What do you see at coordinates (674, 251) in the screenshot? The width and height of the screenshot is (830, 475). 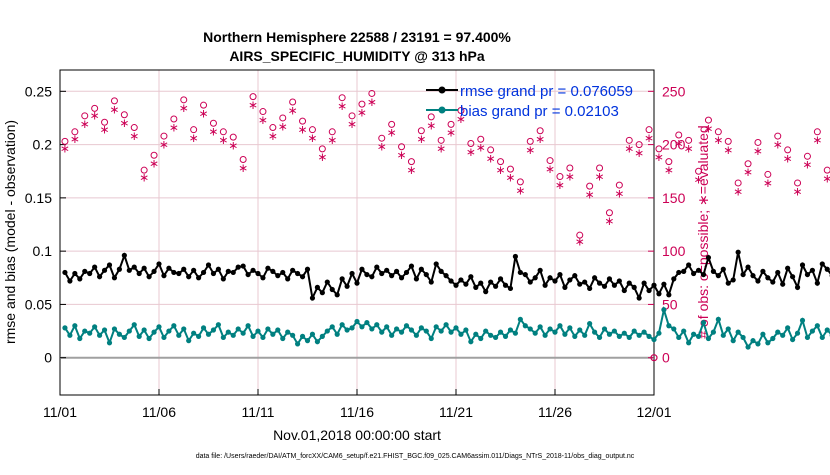 I see `right-y-tick-label: 100` at bounding box center [674, 251].